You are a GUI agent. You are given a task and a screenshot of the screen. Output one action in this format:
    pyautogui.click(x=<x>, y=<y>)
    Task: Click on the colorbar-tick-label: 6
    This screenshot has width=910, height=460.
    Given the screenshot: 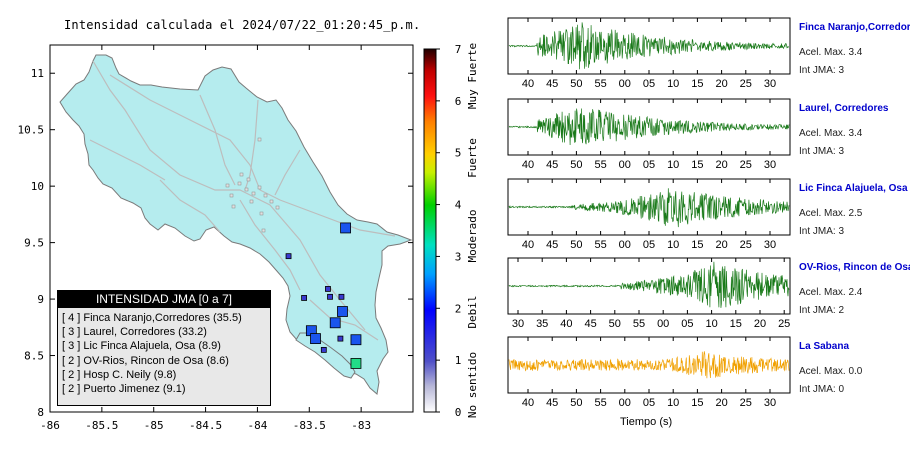 What is the action you would take?
    pyautogui.click(x=458, y=101)
    